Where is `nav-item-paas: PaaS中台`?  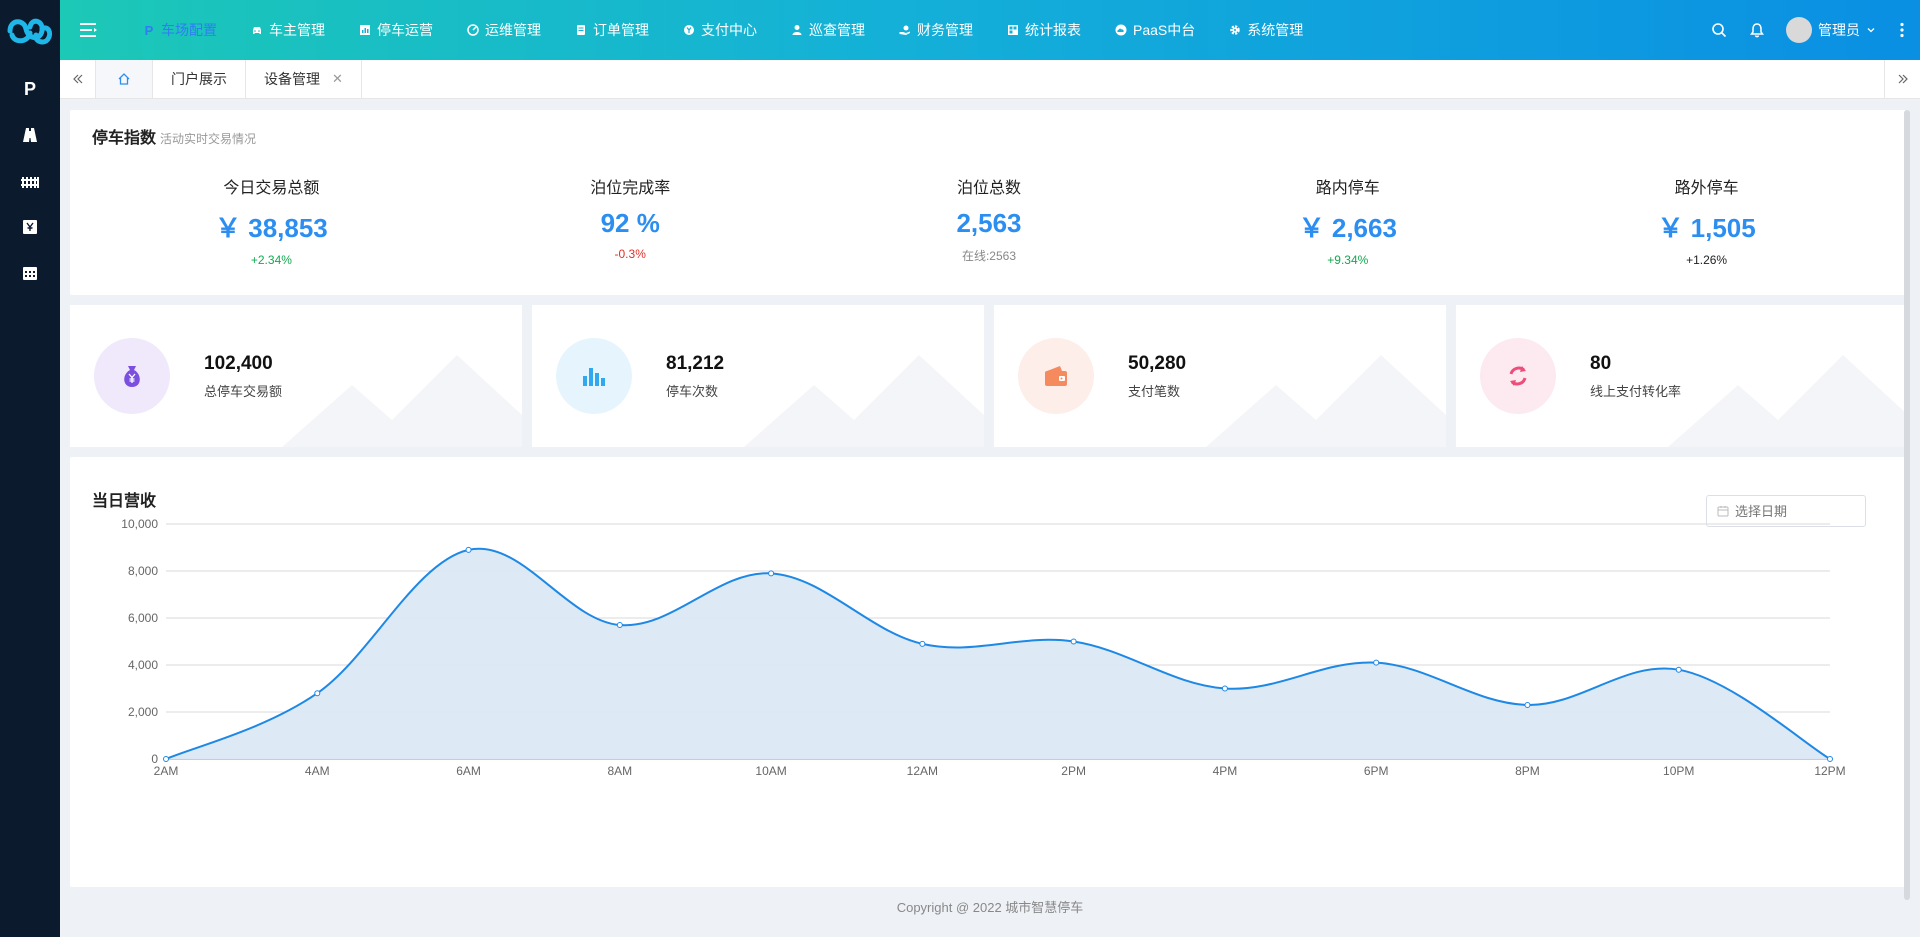
nav-item-paas: PaaS中台 is located at coordinates (1155, 30).